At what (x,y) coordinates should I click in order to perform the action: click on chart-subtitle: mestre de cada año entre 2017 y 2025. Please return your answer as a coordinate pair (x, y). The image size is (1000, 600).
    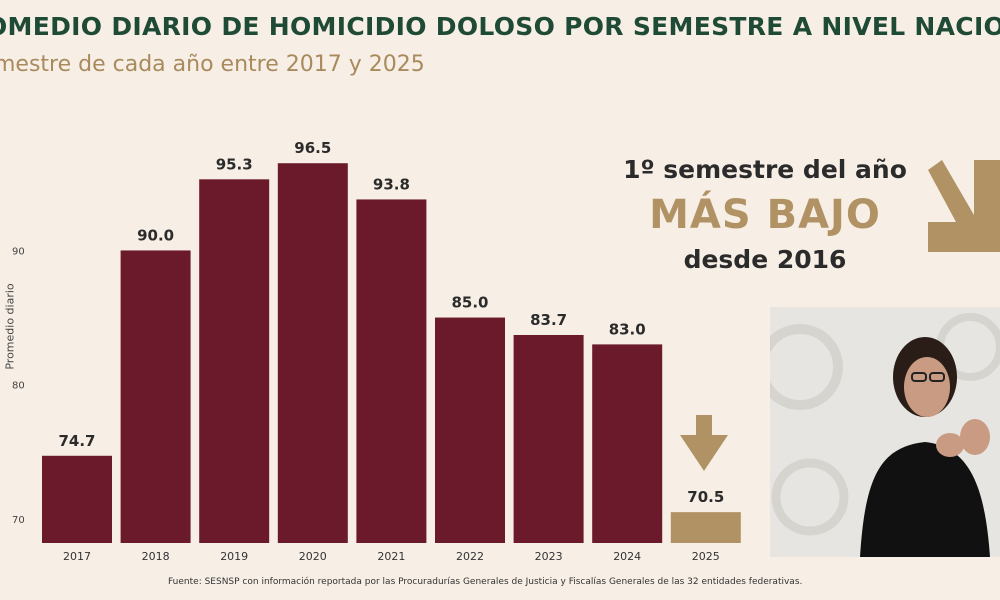
    Looking at the image, I should click on (212, 64).